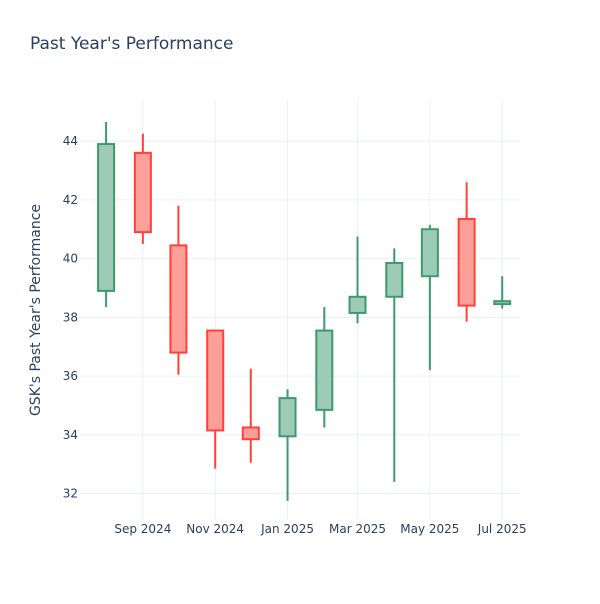 The height and width of the screenshot is (604, 600). I want to click on x-tick-label: Jan 2025, so click(287, 529).